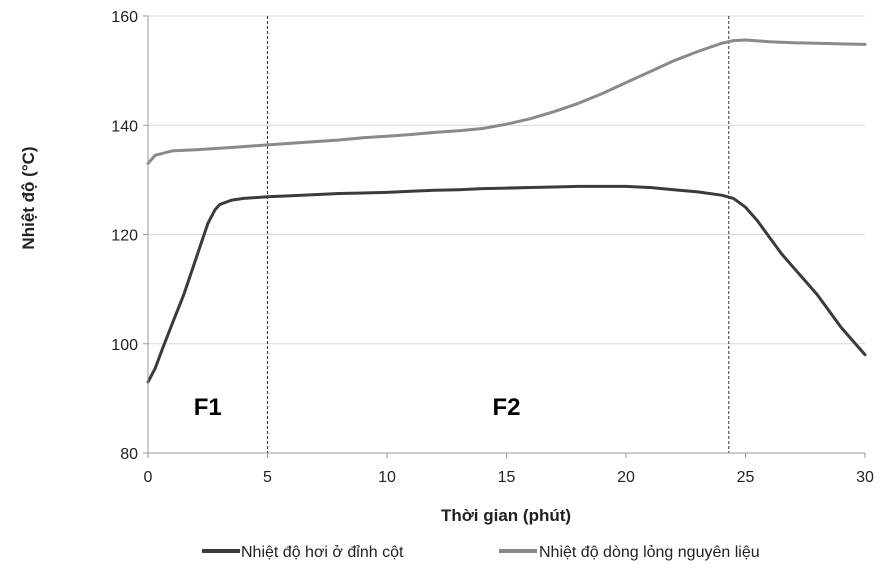 The image size is (895, 573). What do you see at coordinates (322, 552) in the screenshot?
I see `legend-label-series-1: Nhiệt độ hơi ở đỉnh cột` at bounding box center [322, 552].